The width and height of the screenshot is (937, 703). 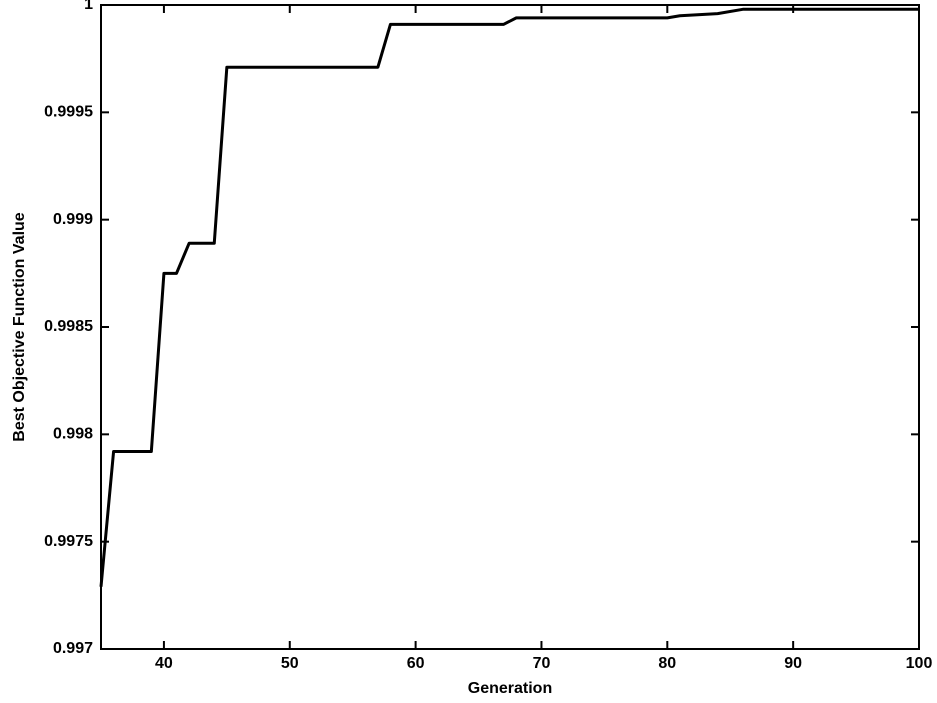 I want to click on y-tick-label: 0.9975, so click(x=68, y=541).